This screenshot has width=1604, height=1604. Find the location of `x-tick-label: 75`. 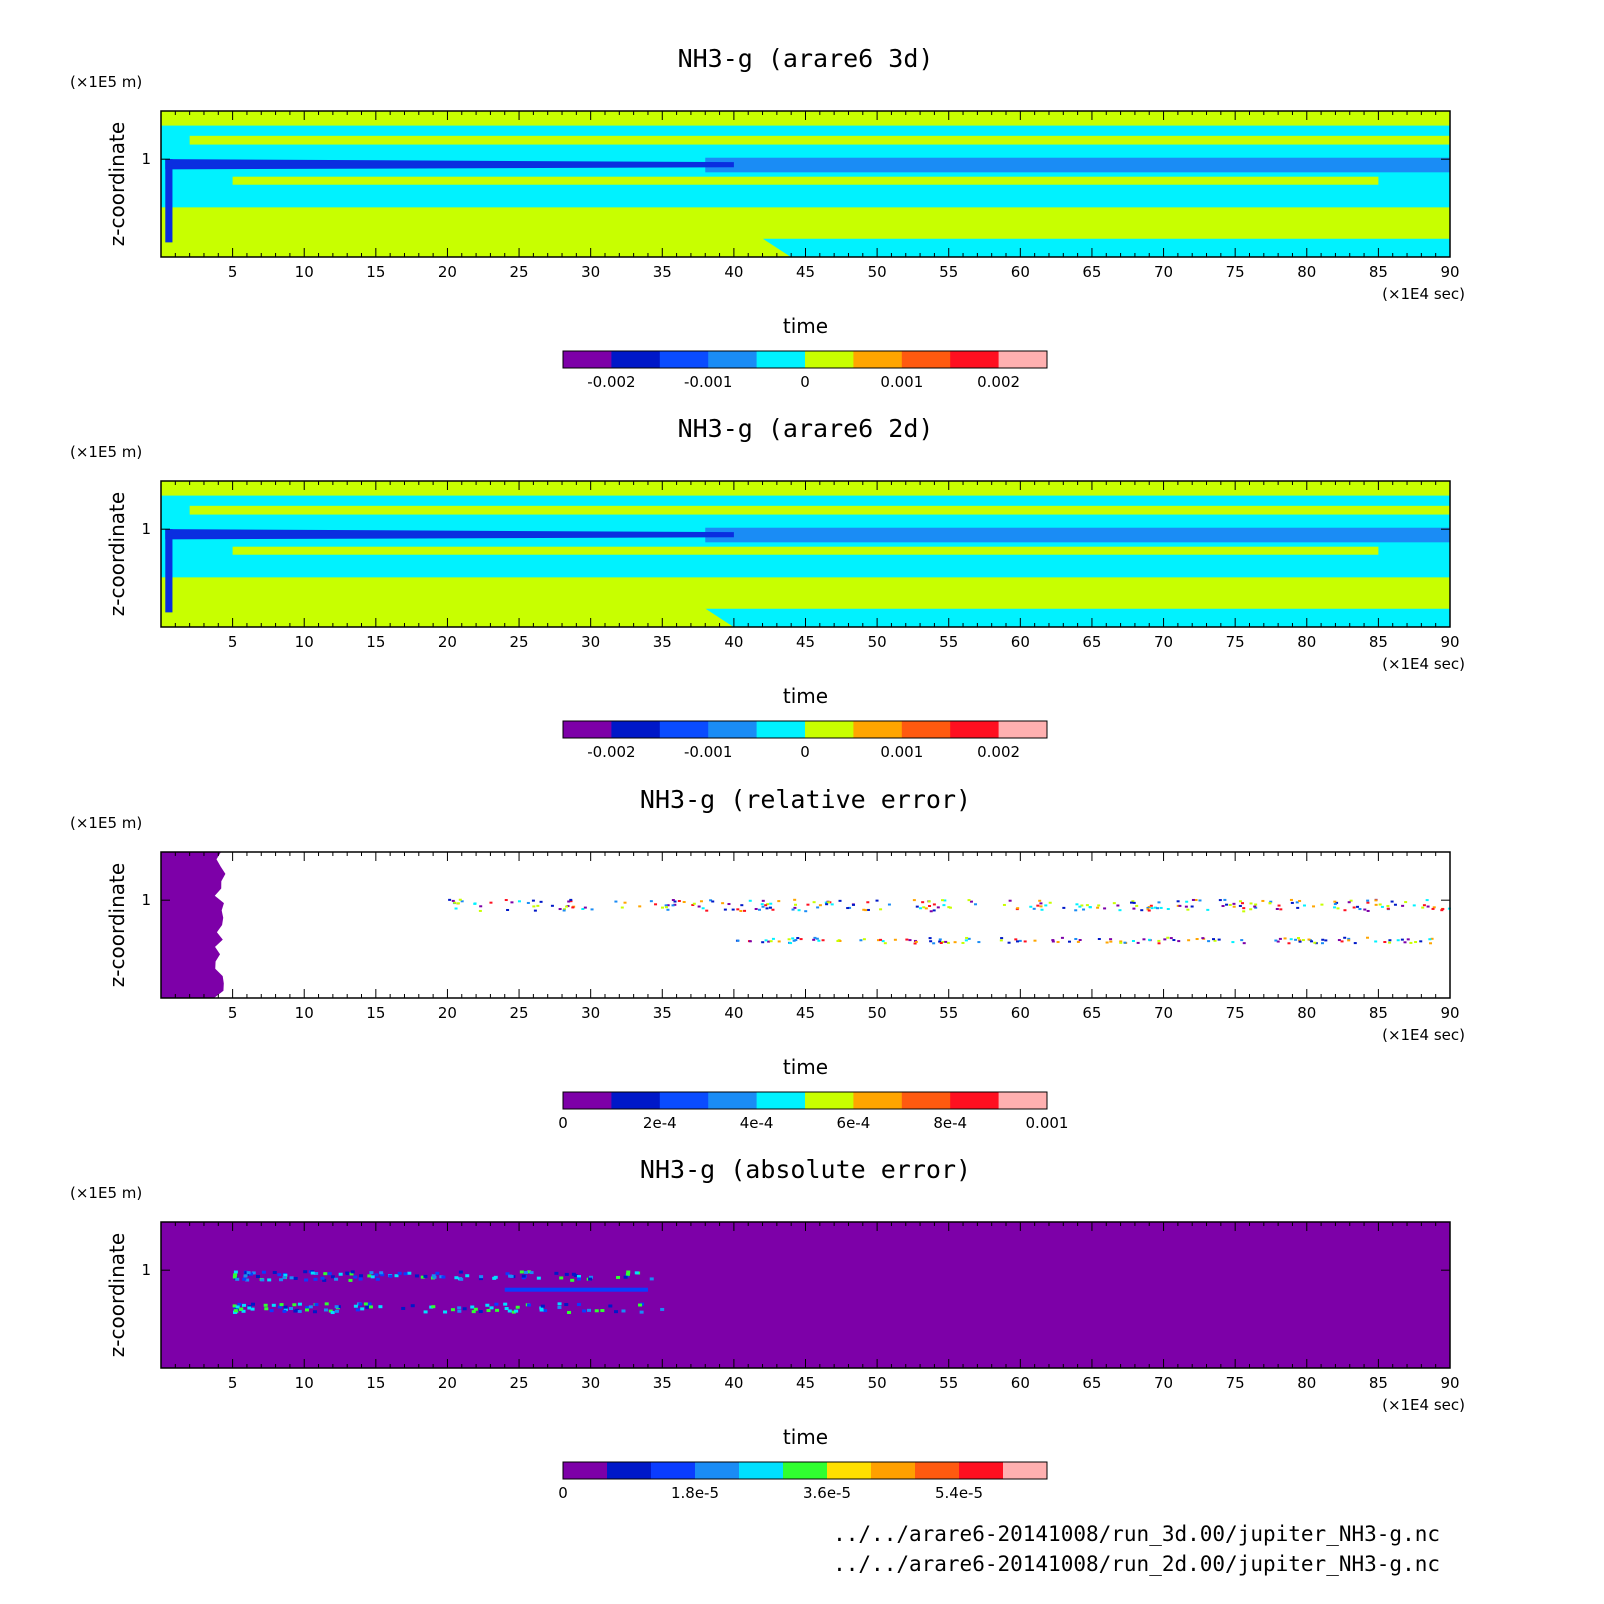

x-tick-label: 75 is located at coordinates (1235, 1013).